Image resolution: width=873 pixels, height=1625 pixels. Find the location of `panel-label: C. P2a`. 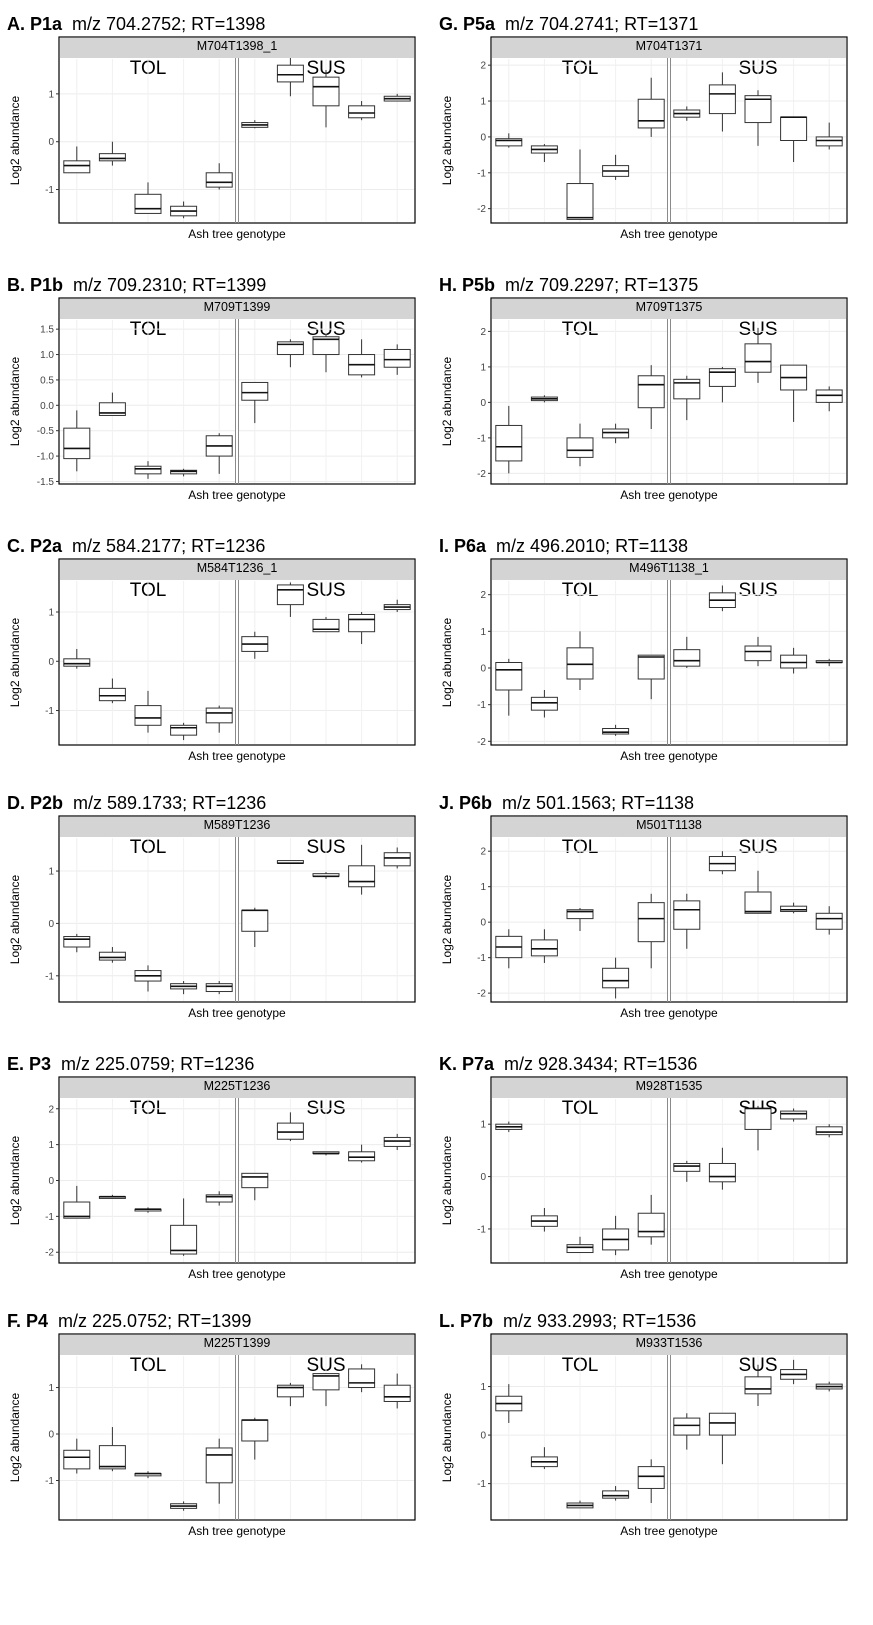

panel-label: C. P2a is located at coordinates (35, 546).